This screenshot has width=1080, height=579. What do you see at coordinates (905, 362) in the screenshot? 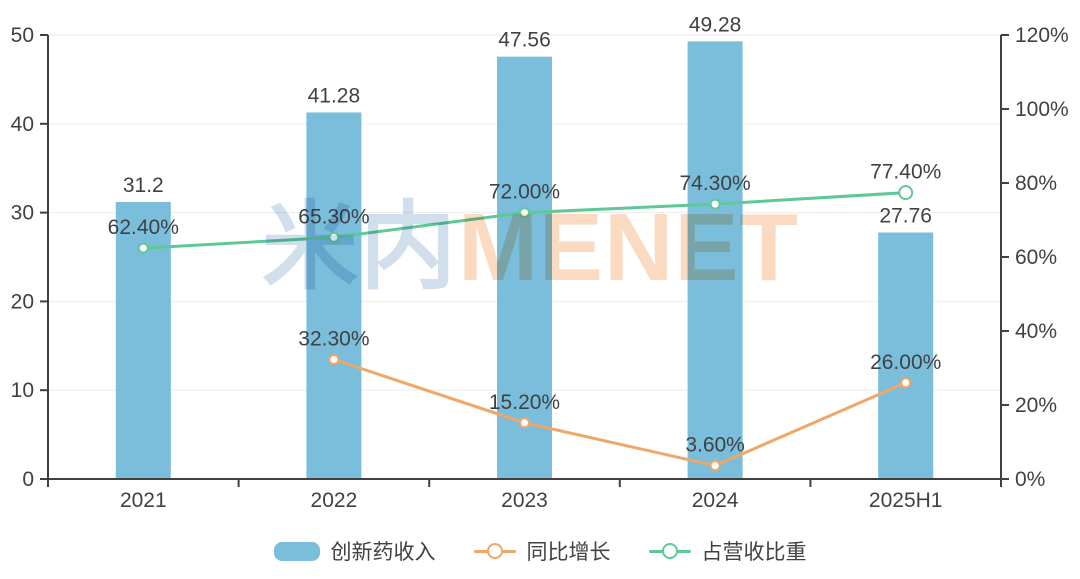
I see `line-value-label: 26.00%` at bounding box center [905, 362].